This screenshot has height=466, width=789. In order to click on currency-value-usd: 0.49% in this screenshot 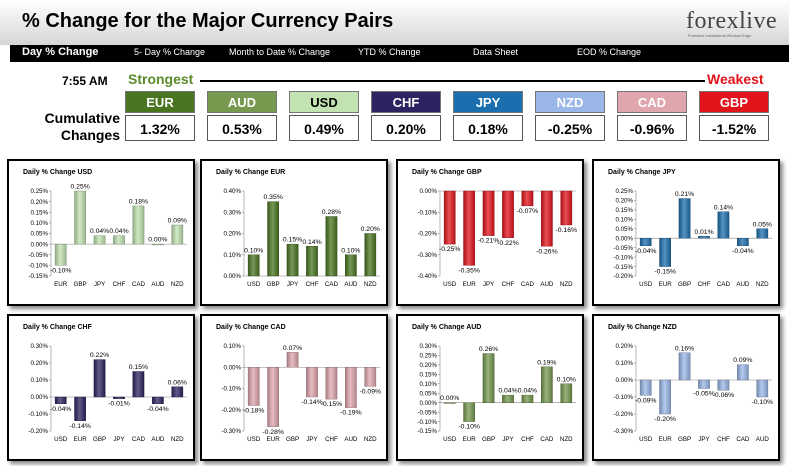, I will do `click(324, 128)`.